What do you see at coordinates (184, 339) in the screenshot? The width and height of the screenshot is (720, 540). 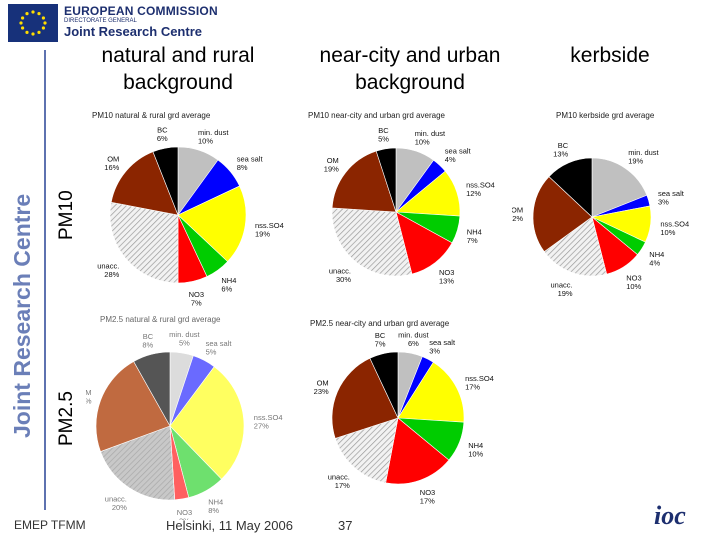 I see `data-label-min-dust: min. dust 5%` at bounding box center [184, 339].